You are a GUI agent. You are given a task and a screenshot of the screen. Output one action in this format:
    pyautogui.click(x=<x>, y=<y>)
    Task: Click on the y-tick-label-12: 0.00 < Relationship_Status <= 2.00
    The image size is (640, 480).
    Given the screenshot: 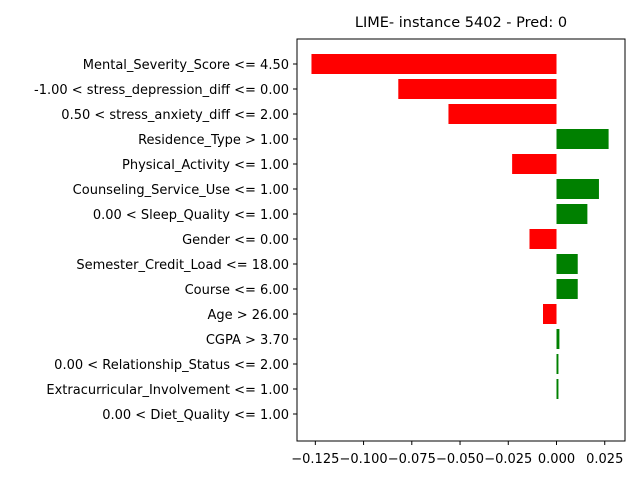 What is the action you would take?
    pyautogui.click(x=171, y=365)
    